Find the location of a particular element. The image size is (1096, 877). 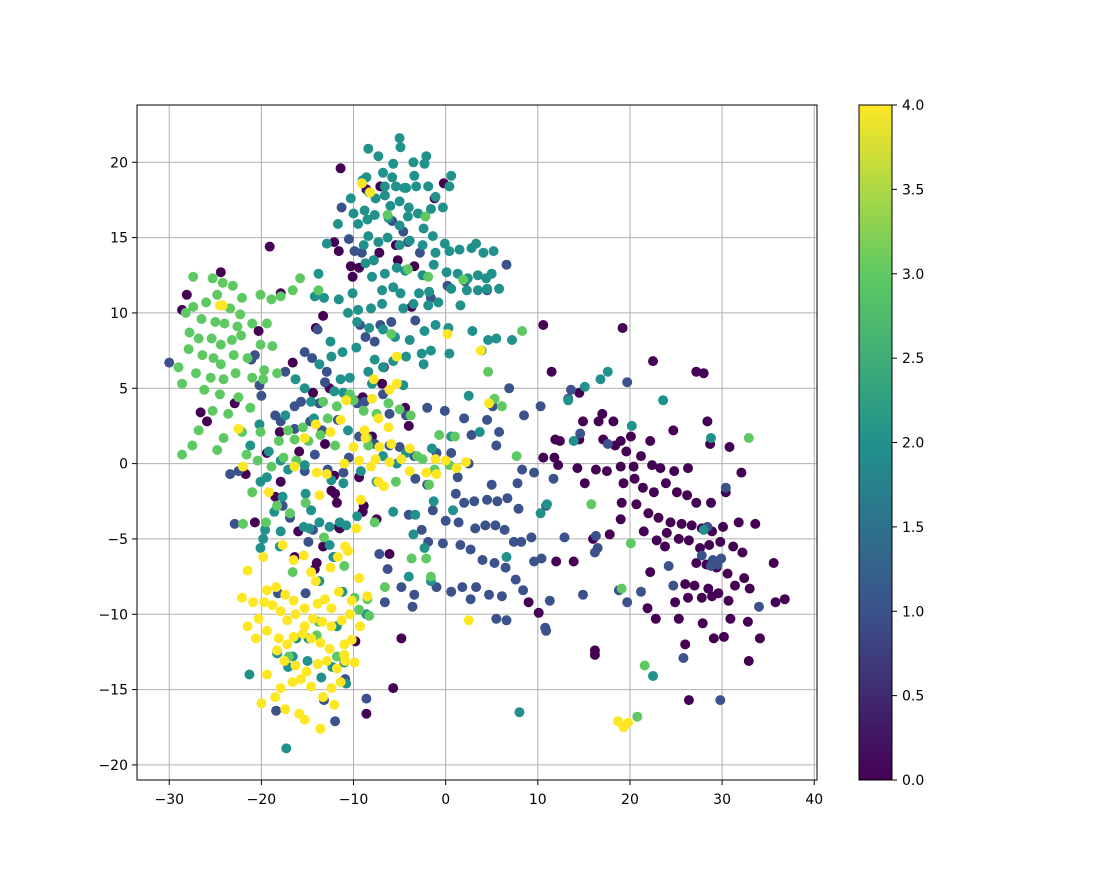

x-tick-label: 30 is located at coordinates (722, 800).